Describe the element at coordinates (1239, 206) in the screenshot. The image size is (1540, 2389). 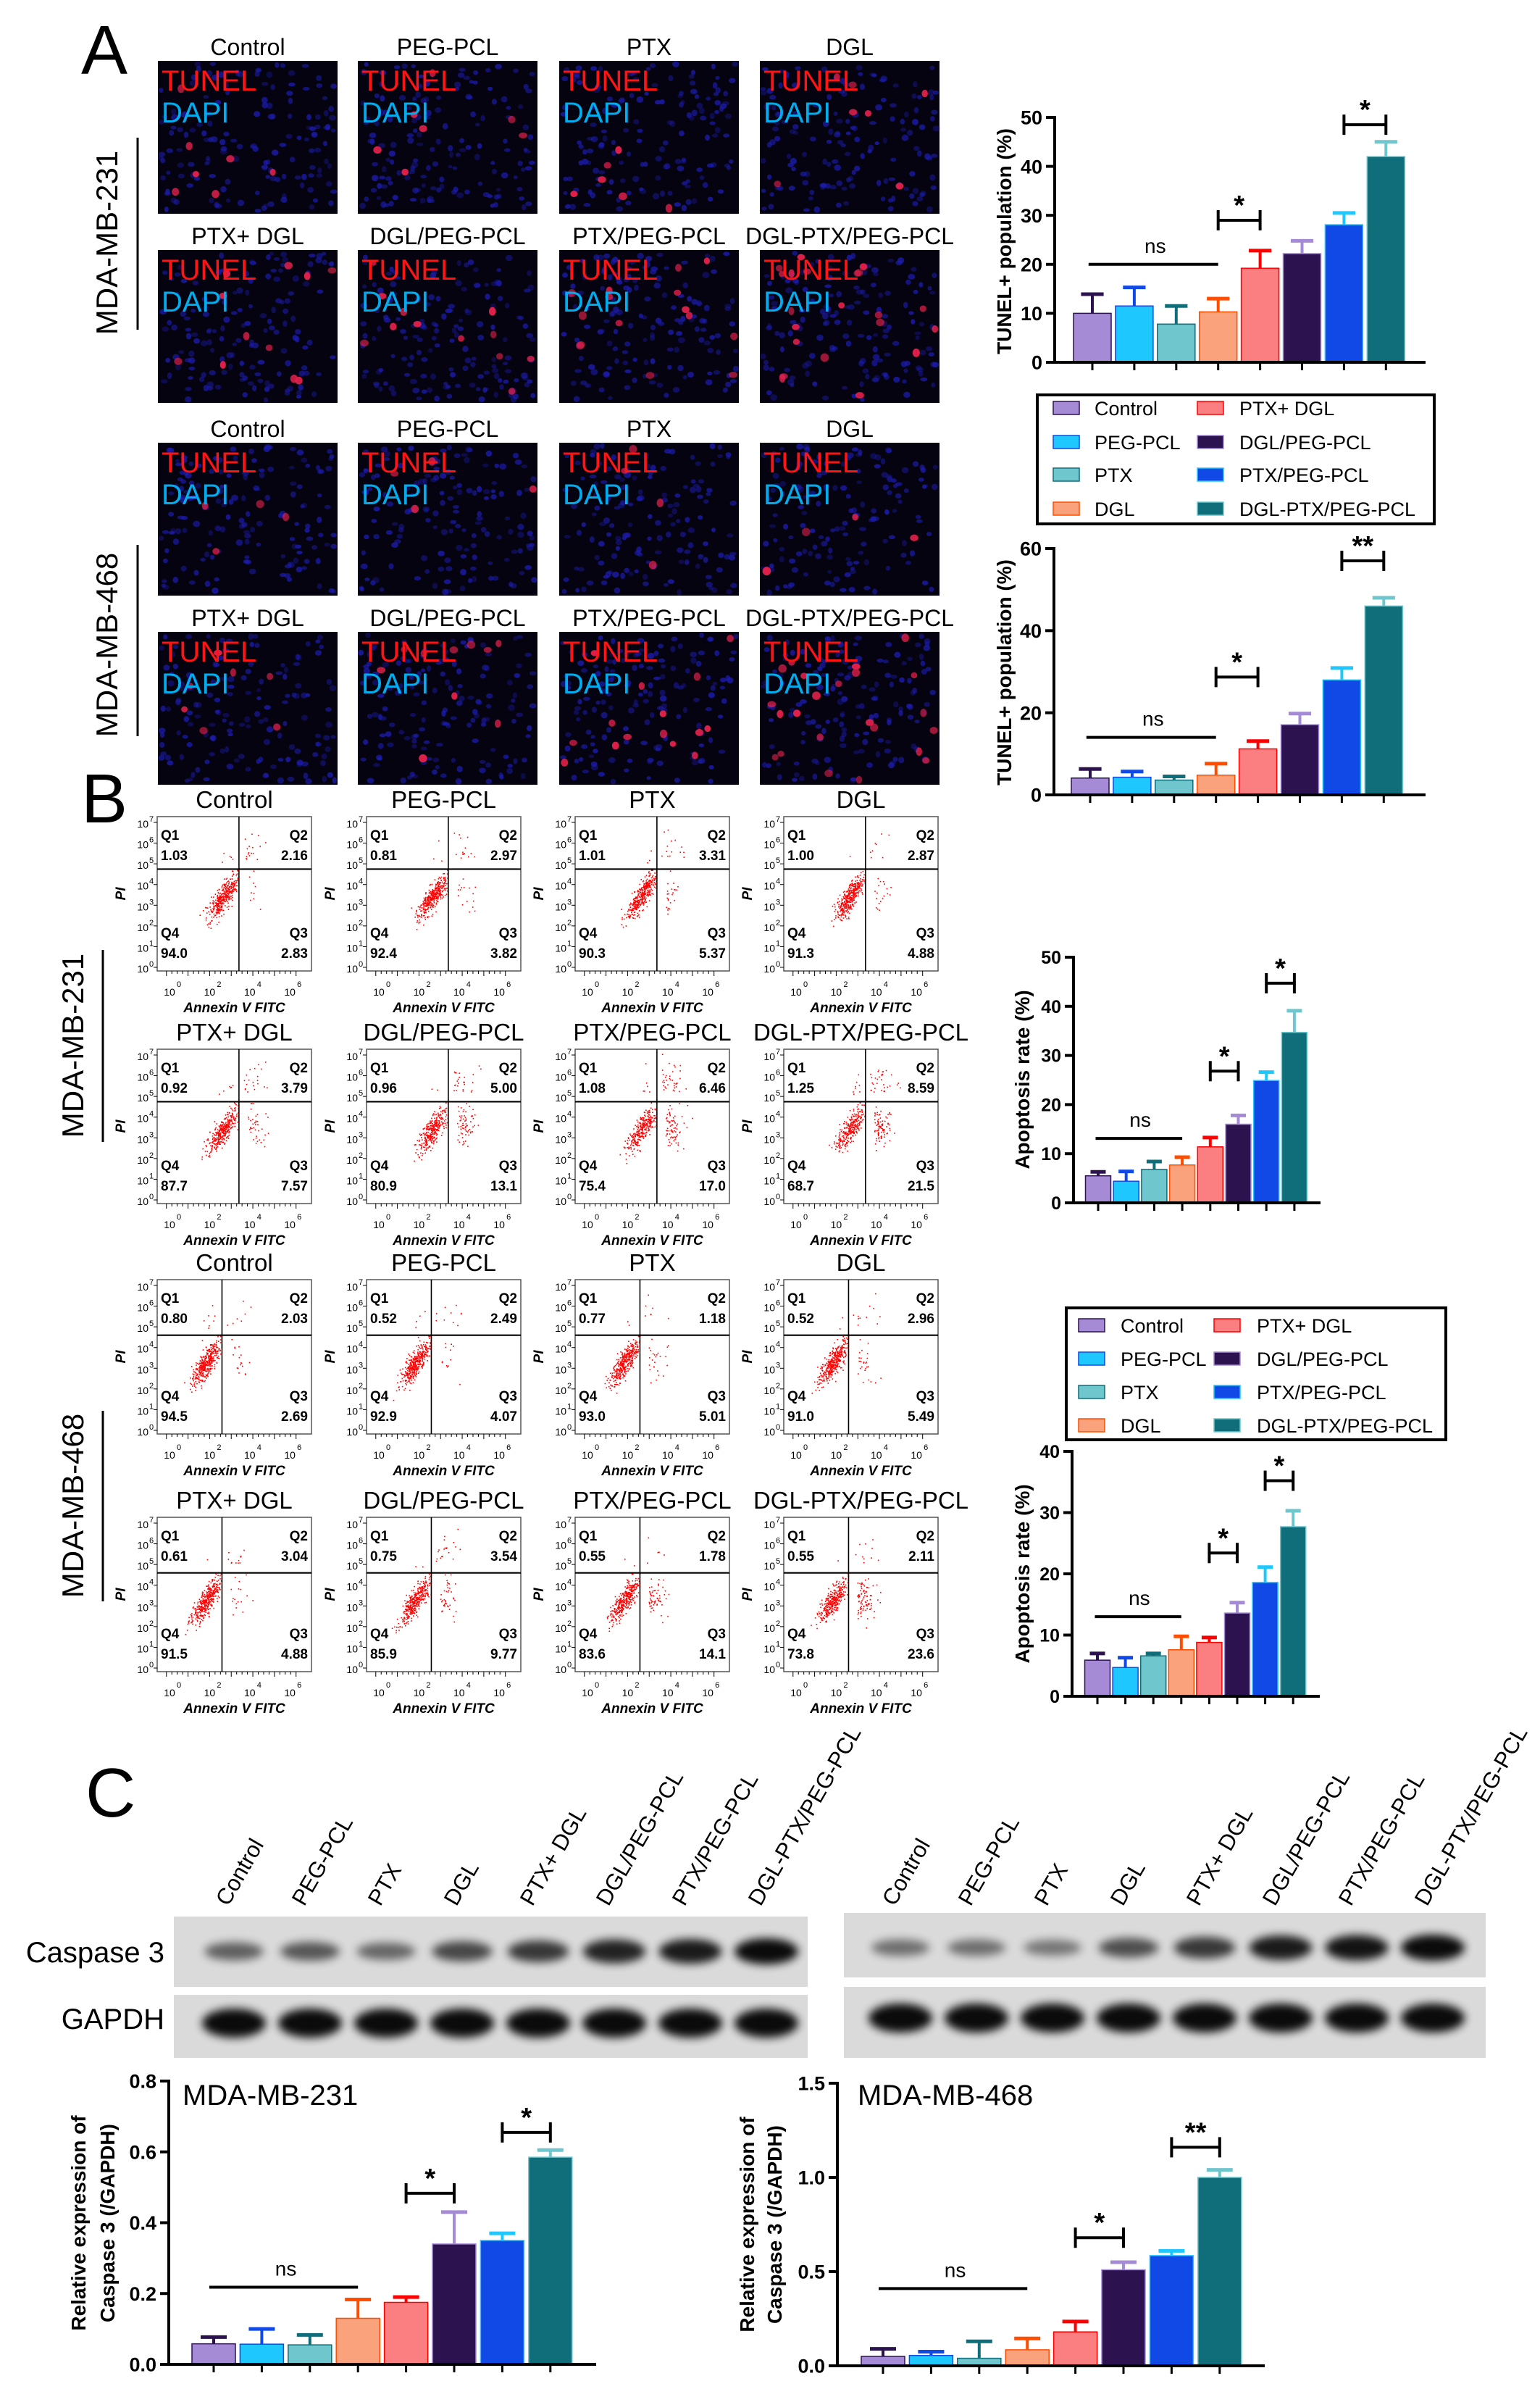
I see `significance-label: *` at that location.